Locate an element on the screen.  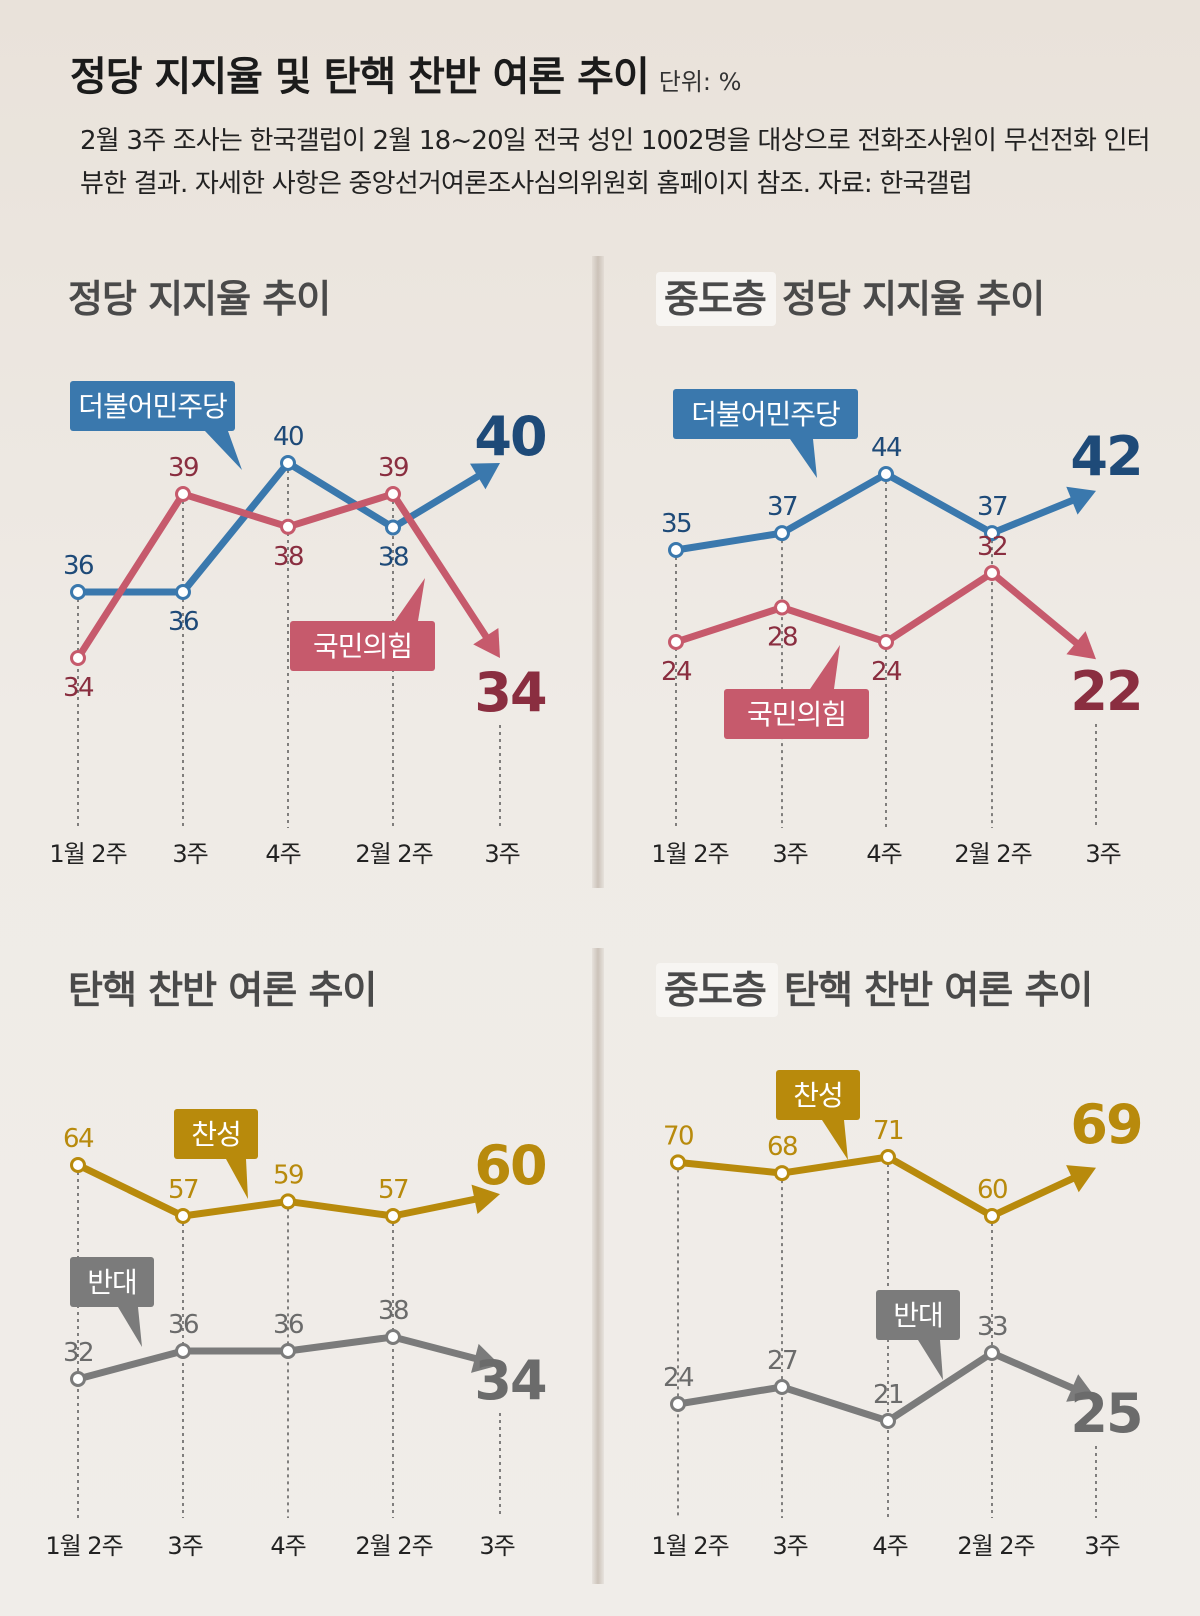
x-tick-label: 1월 2주 is located at coordinates (689, 1546).